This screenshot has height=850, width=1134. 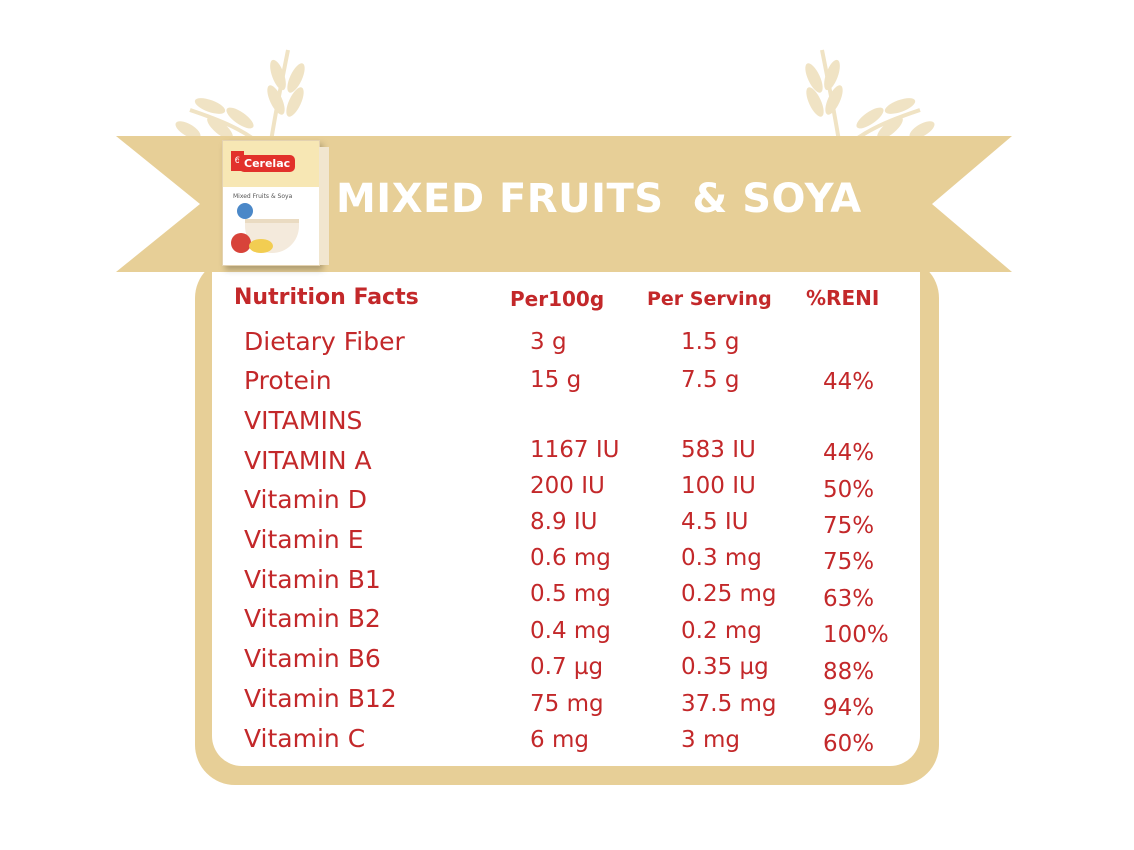 I want to click on row-name: Vitamin C, so click(x=305, y=738).